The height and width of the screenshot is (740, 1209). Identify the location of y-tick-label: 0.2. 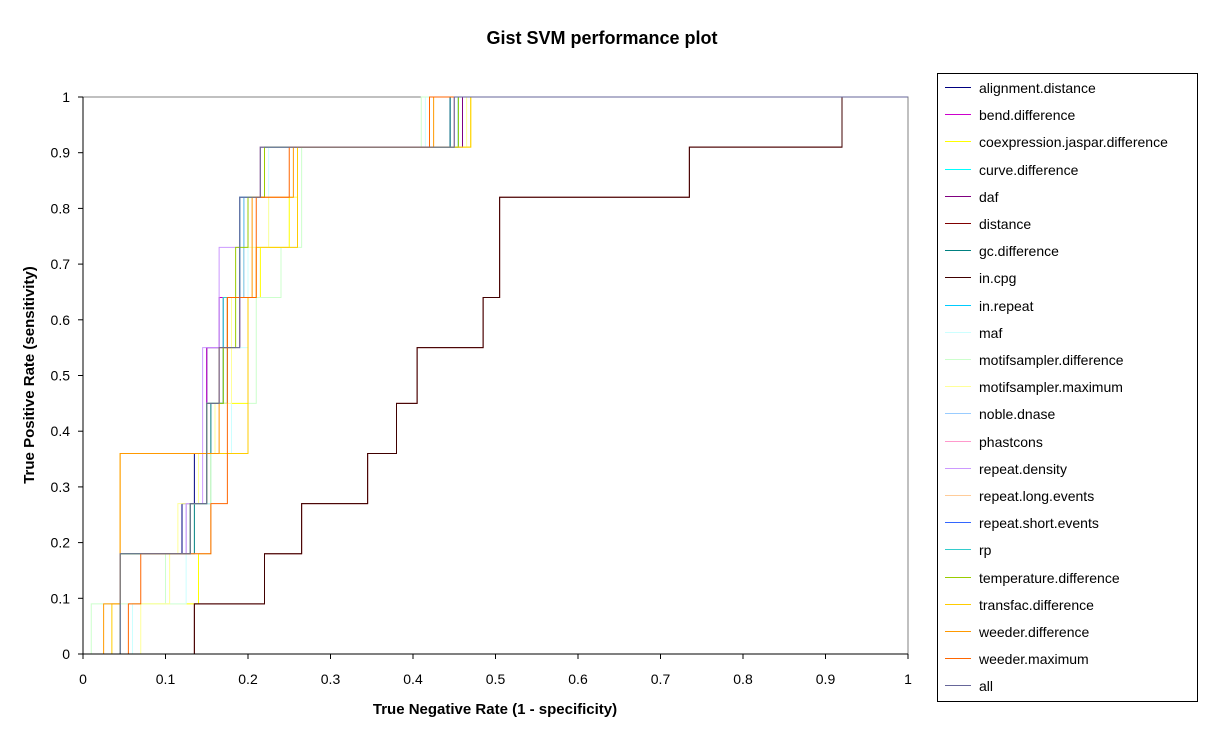
(61, 543).